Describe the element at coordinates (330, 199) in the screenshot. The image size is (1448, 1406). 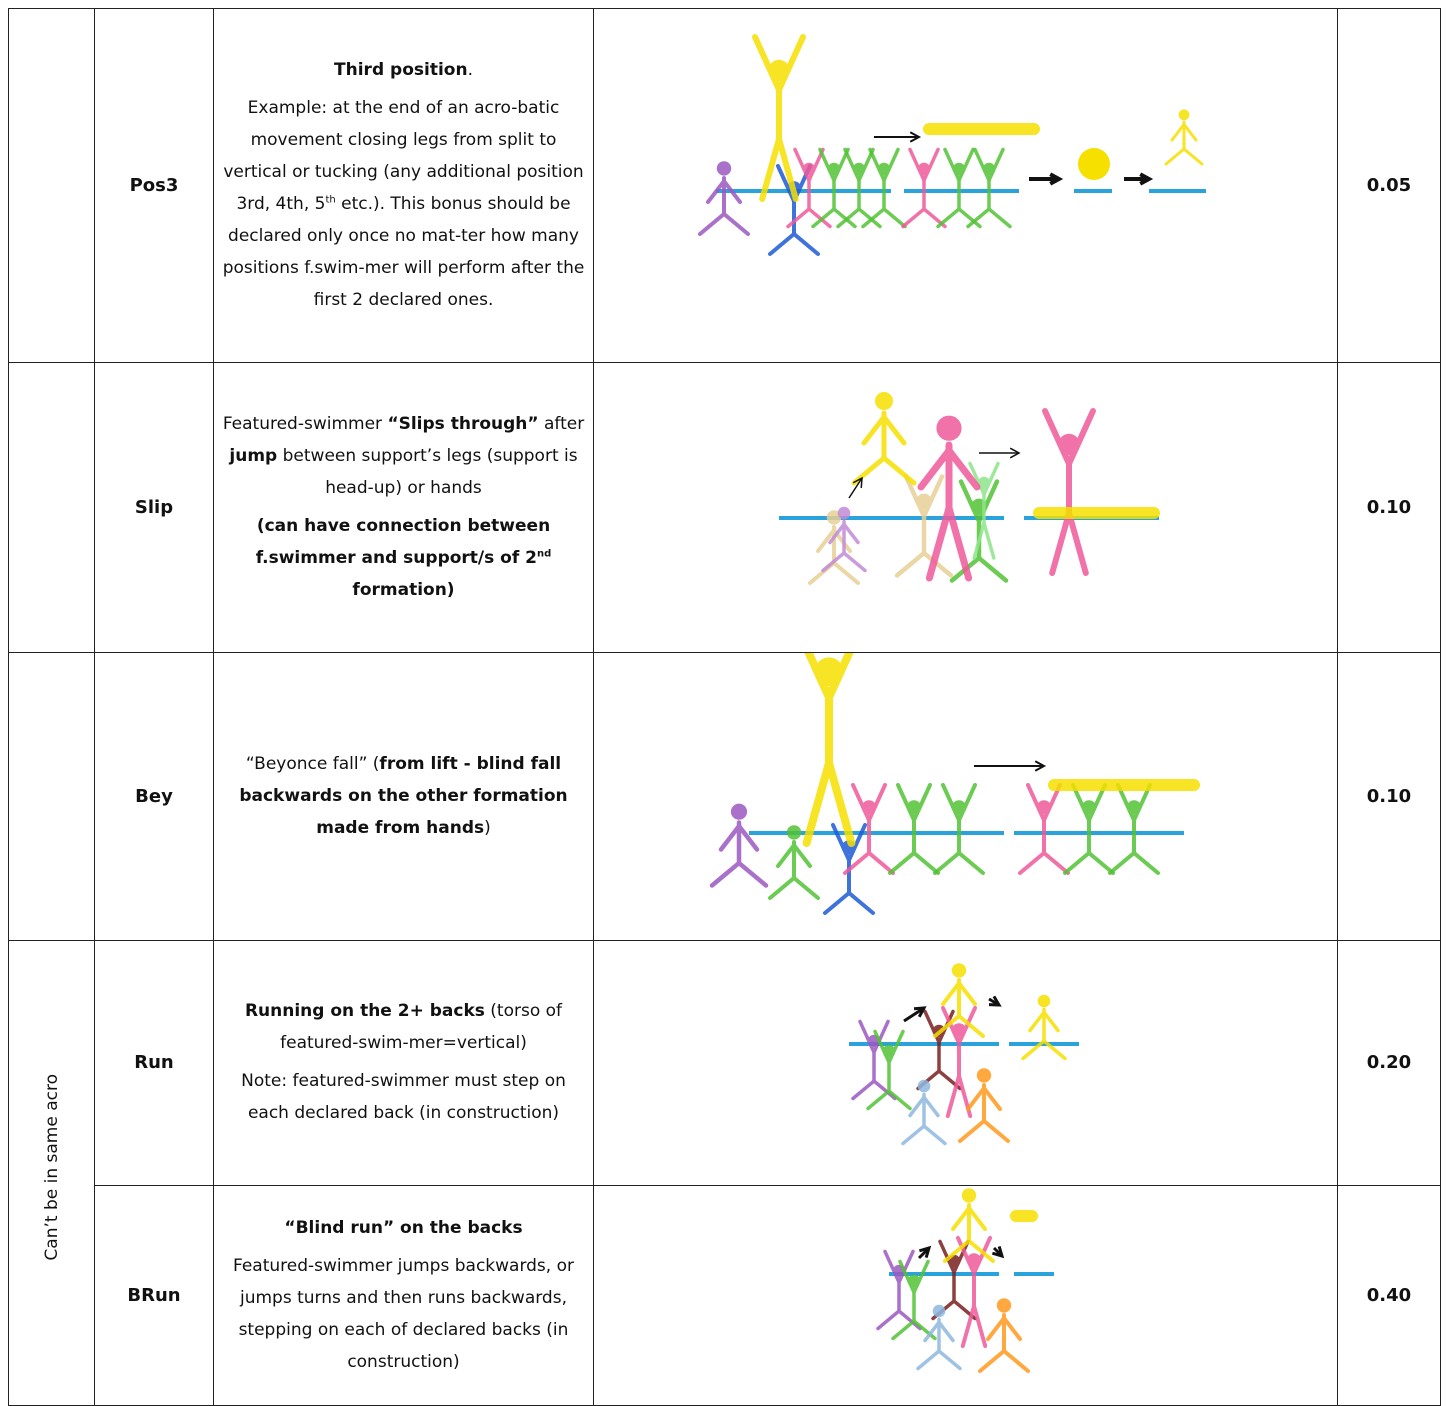
I see `text-run: th` at that location.